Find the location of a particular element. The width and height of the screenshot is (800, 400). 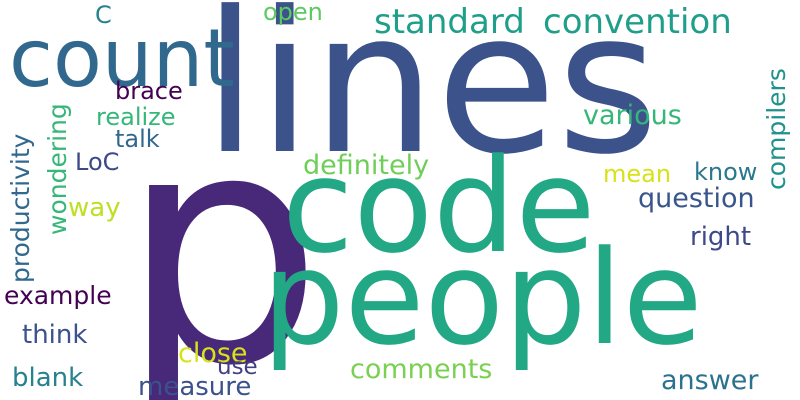

word-compilers: compilers is located at coordinates (776, 129).